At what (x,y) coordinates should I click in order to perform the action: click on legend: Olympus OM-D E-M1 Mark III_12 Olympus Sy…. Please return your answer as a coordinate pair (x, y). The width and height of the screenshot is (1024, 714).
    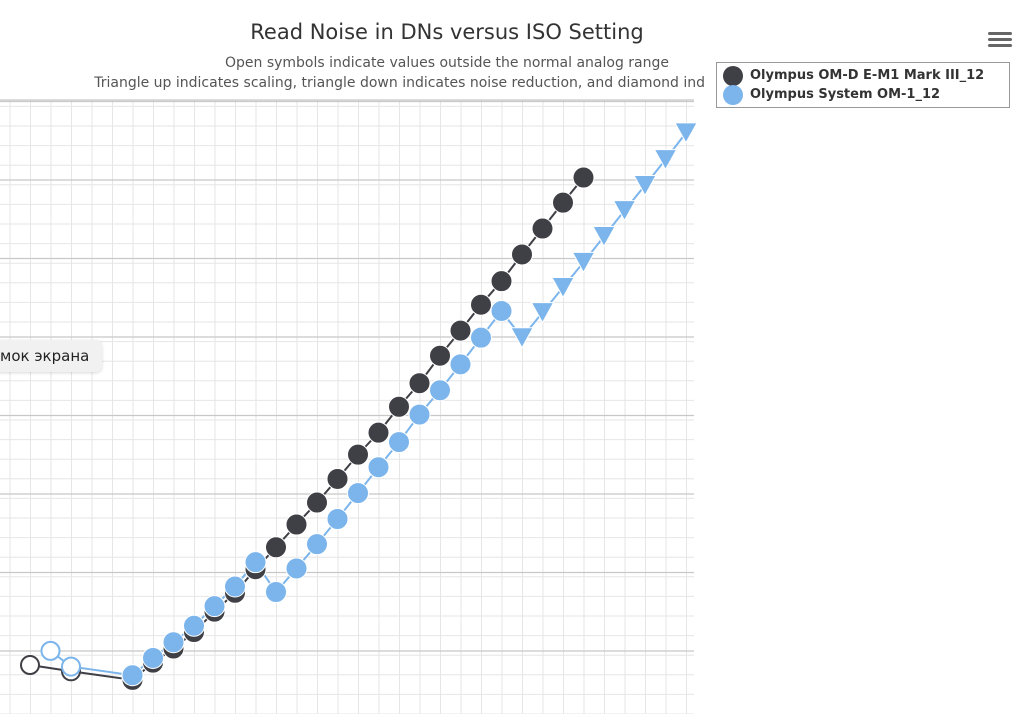
    Looking at the image, I should click on (863, 85).